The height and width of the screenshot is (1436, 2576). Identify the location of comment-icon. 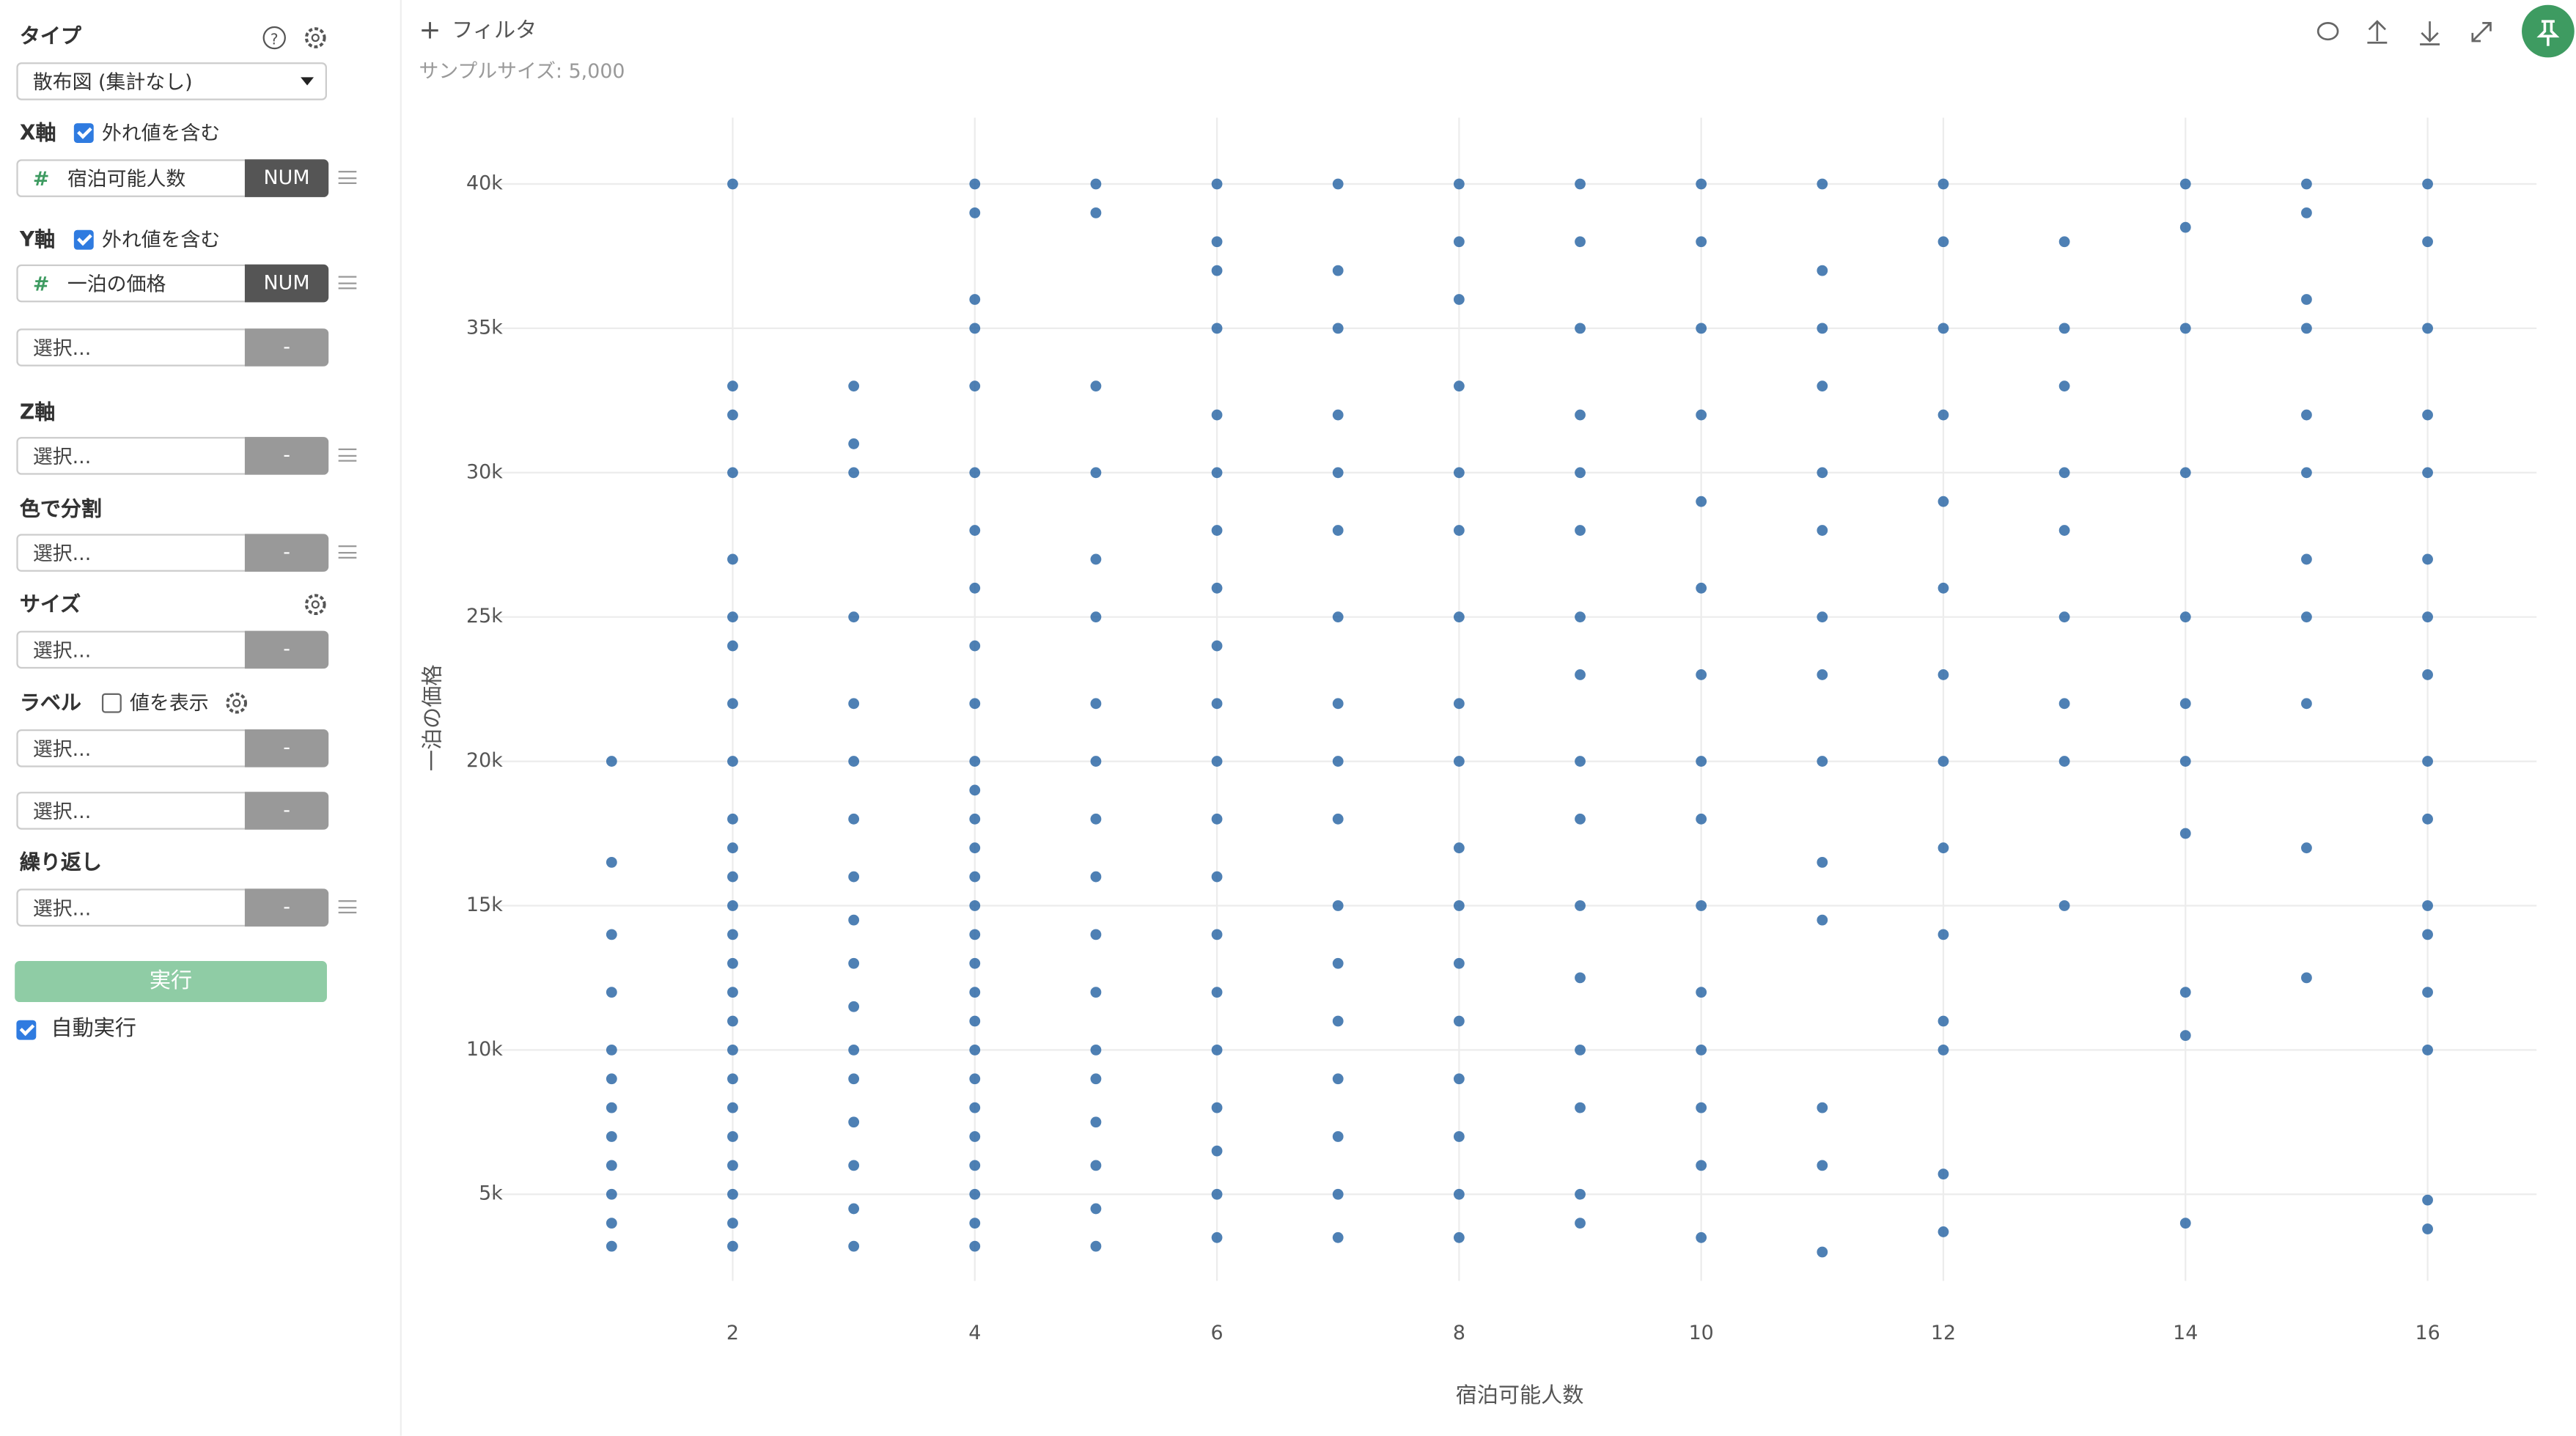
(2327, 32).